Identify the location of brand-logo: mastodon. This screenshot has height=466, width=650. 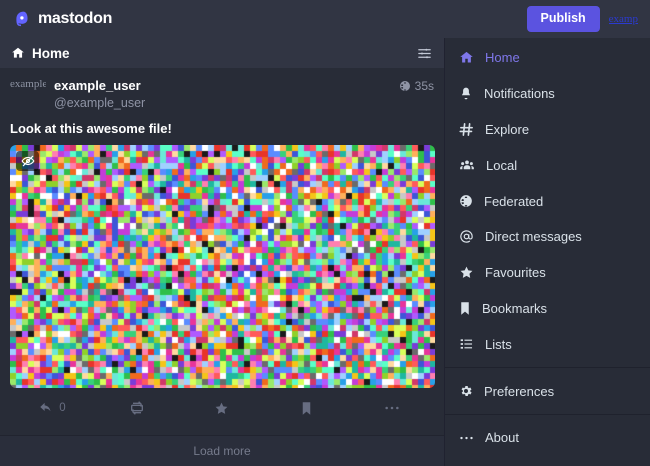
(63, 19).